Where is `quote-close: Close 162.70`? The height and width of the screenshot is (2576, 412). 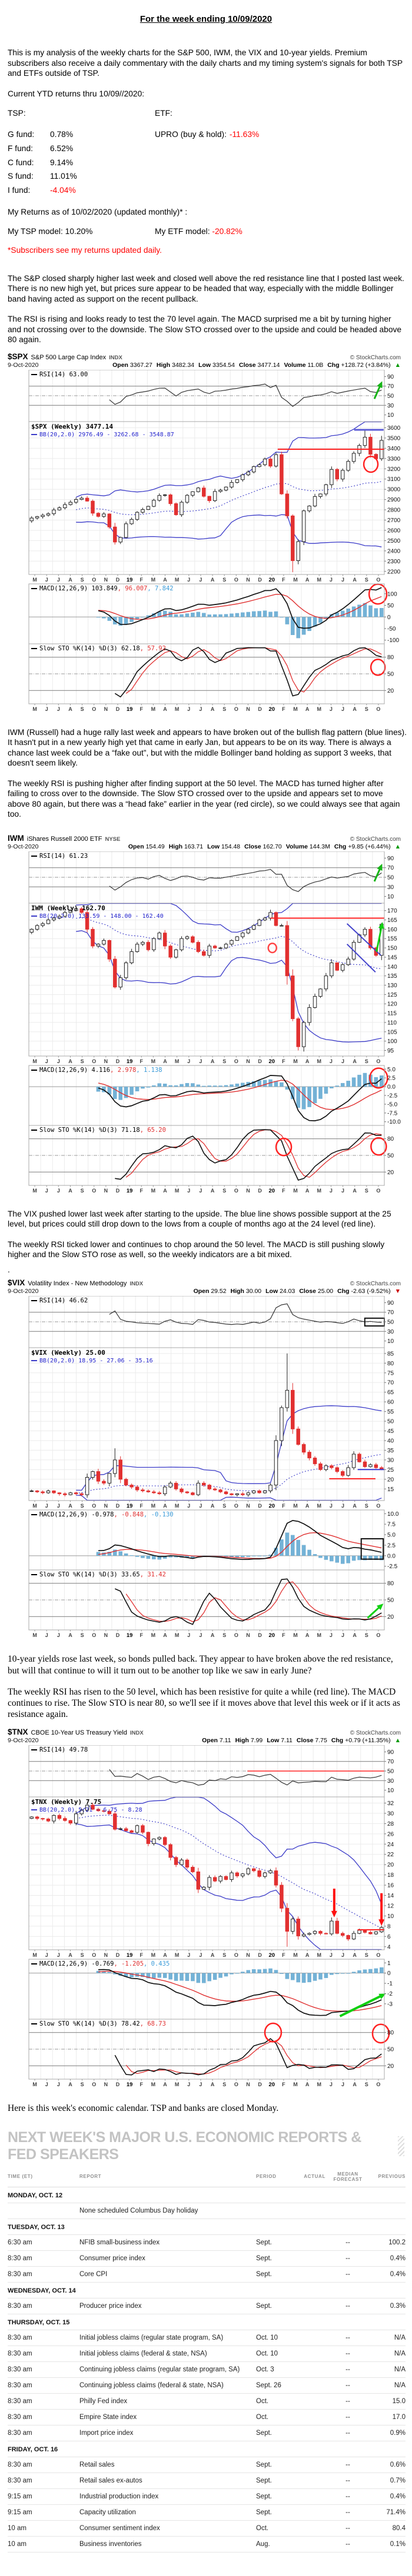 quote-close: Close 162.70 is located at coordinates (263, 846).